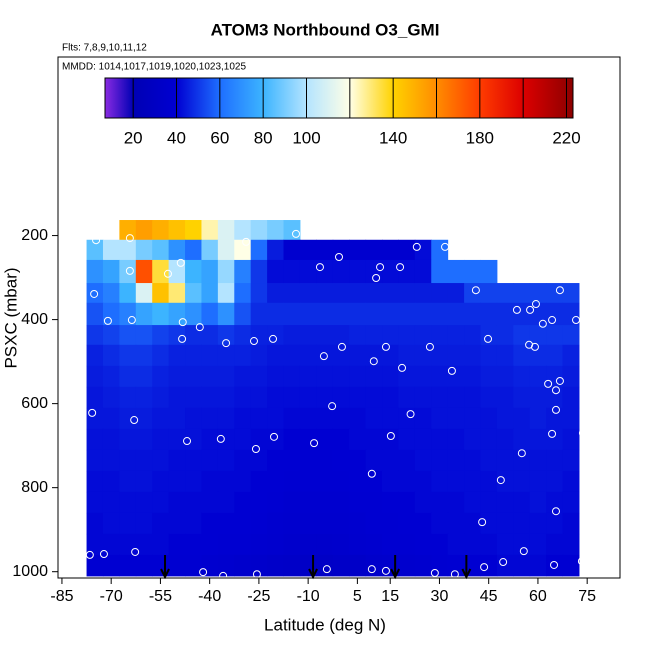  What do you see at coordinates (34, 487) in the screenshot?
I see `y-tick-label: 800` at bounding box center [34, 487].